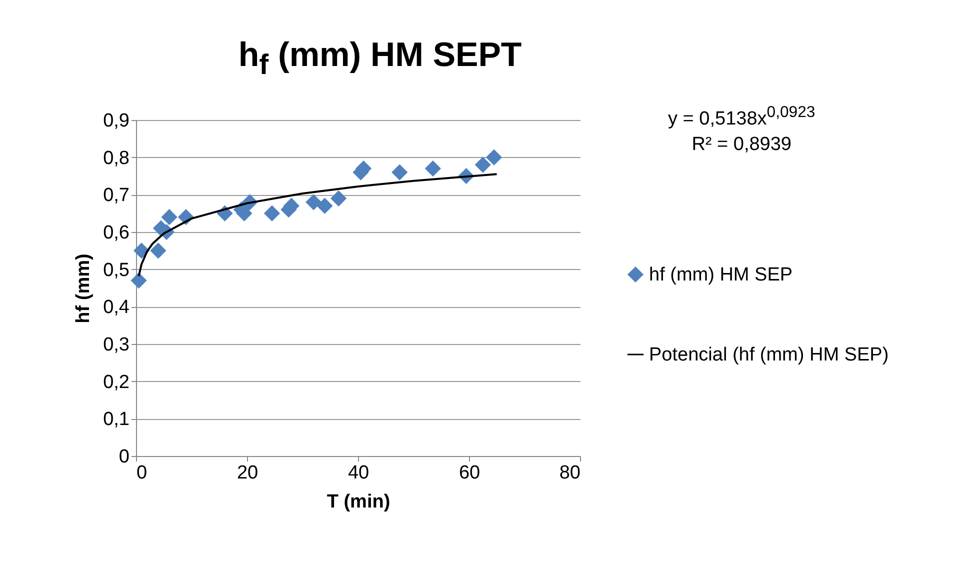 This screenshot has height=573, width=955. Describe the element at coordinates (769, 355) in the screenshot. I see `legend-label: Potencial (hf (mm) HM SEP)` at that location.